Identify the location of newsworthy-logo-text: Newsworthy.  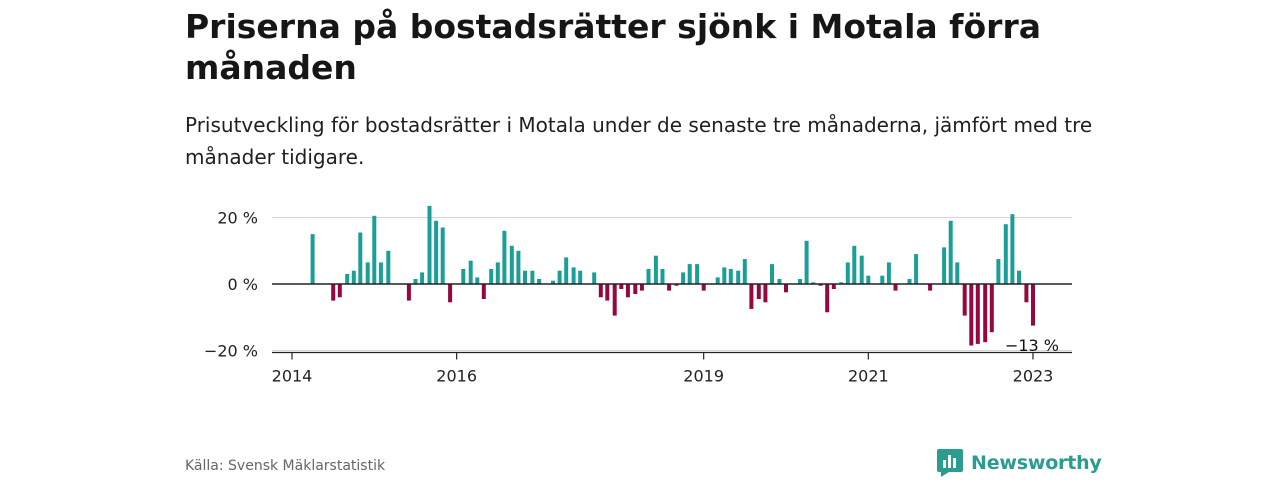
(1036, 463).